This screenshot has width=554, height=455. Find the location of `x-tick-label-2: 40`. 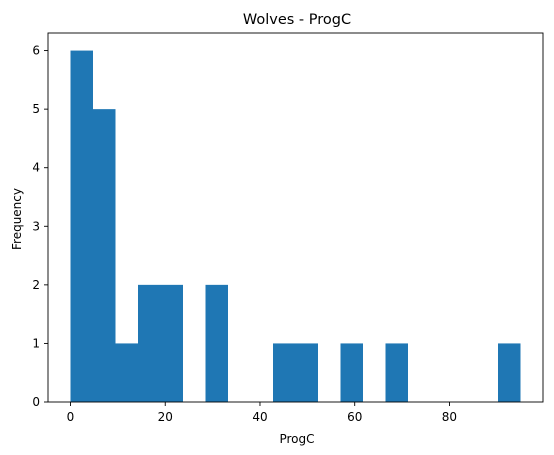

x-tick-label-2: 40 is located at coordinates (259, 417).